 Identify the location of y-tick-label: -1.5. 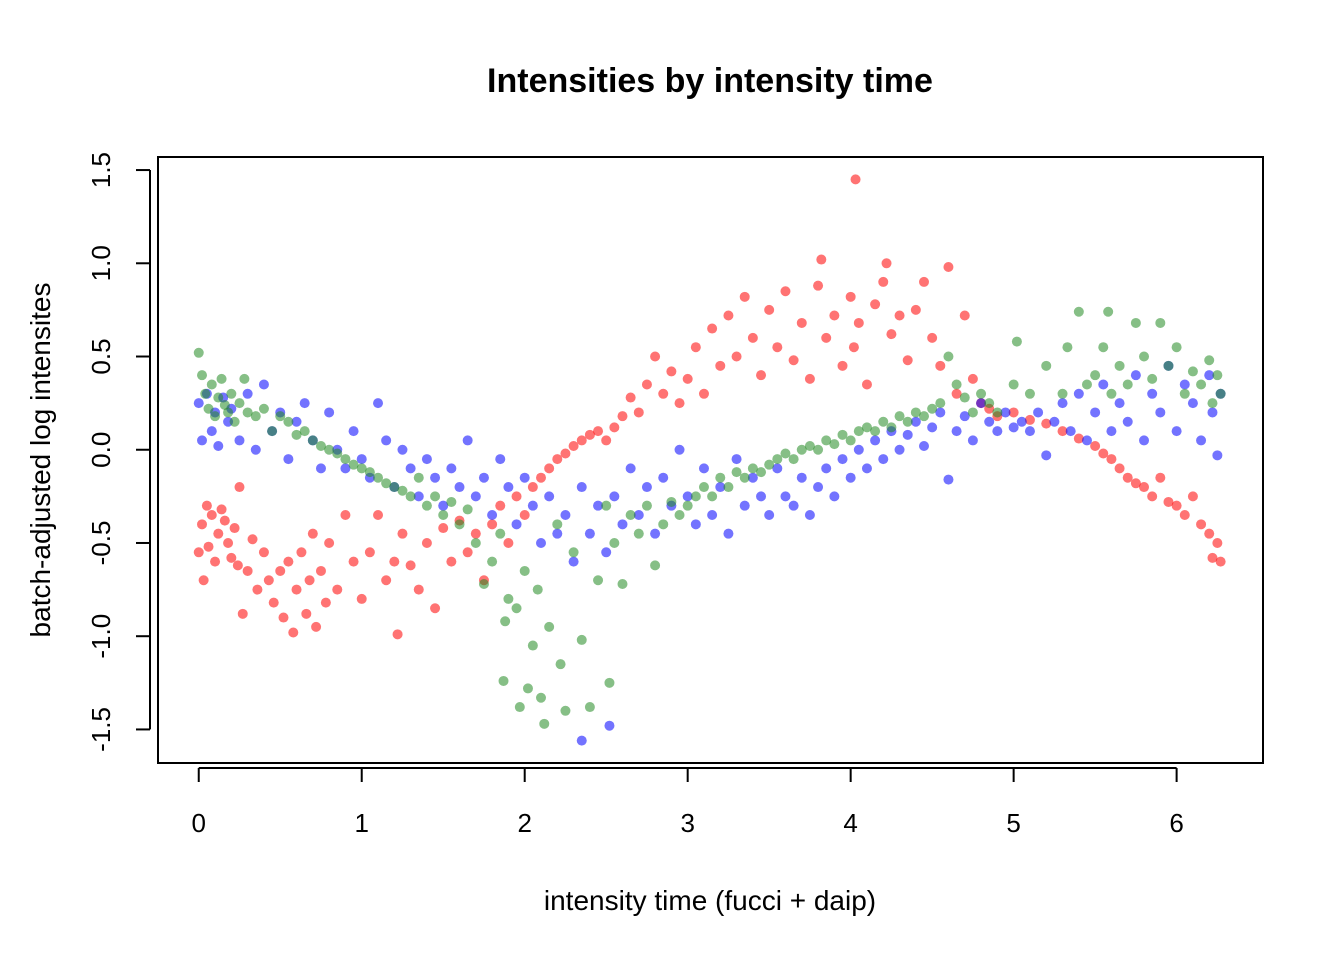
(101, 729).